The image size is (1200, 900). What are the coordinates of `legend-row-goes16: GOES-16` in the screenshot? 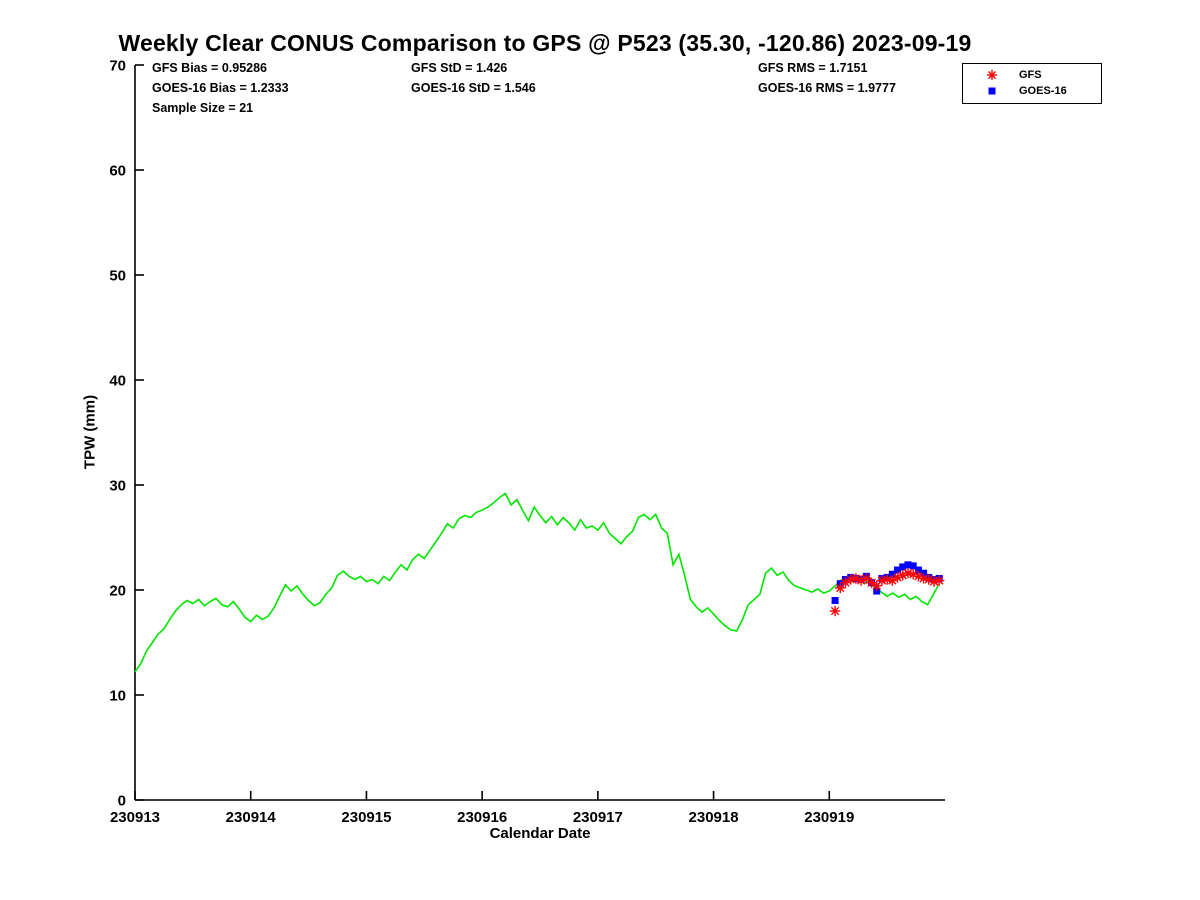 It's located at (1032, 91).